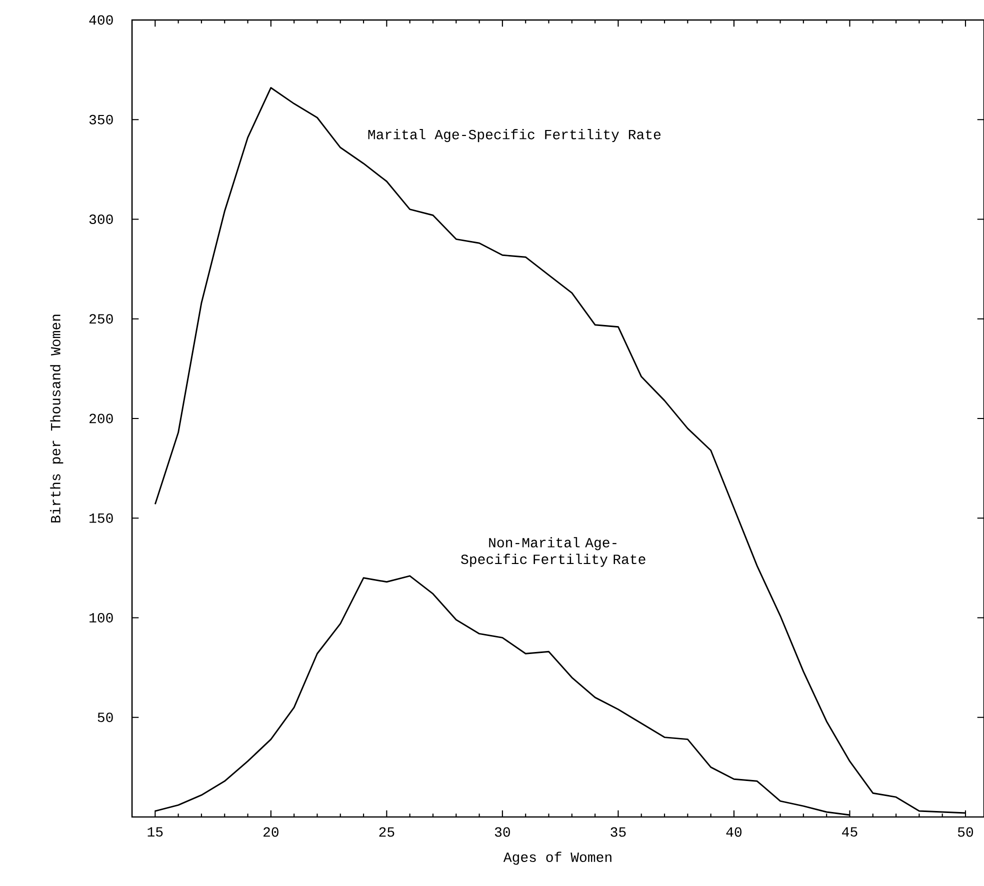  Describe the element at coordinates (101, 518) in the screenshot. I see `y-tick-label: 150` at that location.